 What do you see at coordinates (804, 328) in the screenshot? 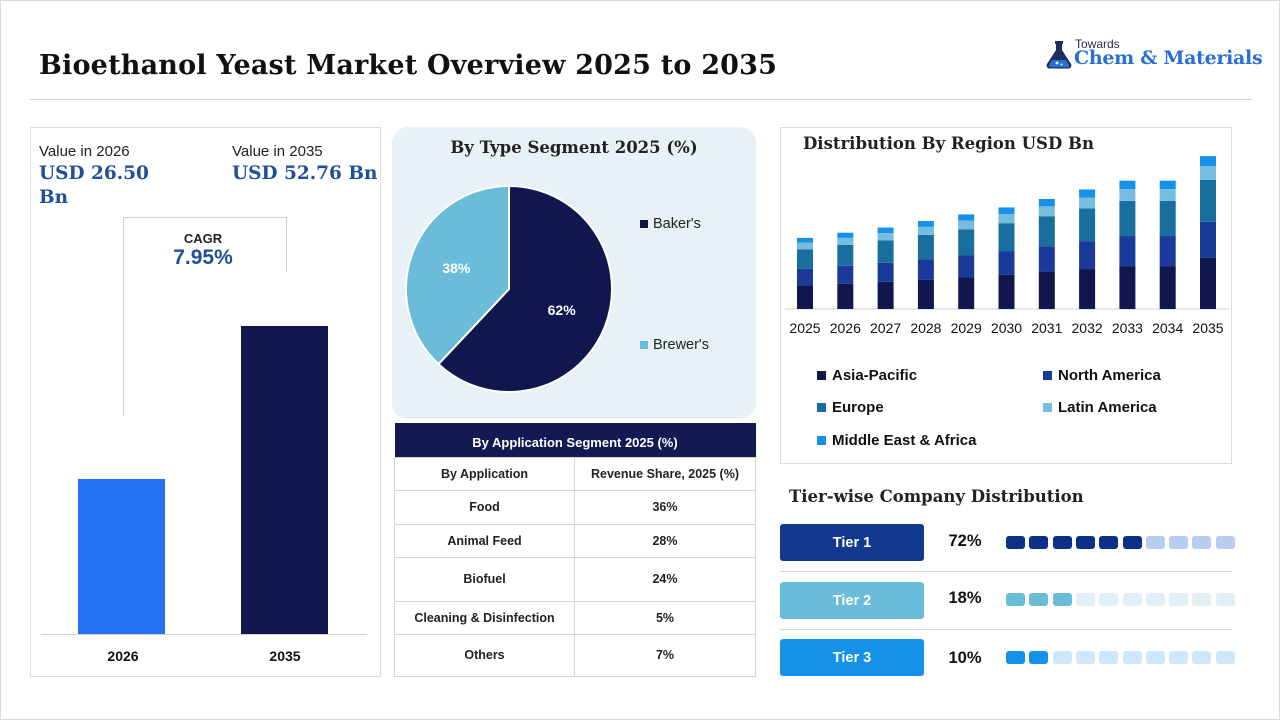
I see `x-tick-label-2025: 2025` at bounding box center [804, 328].